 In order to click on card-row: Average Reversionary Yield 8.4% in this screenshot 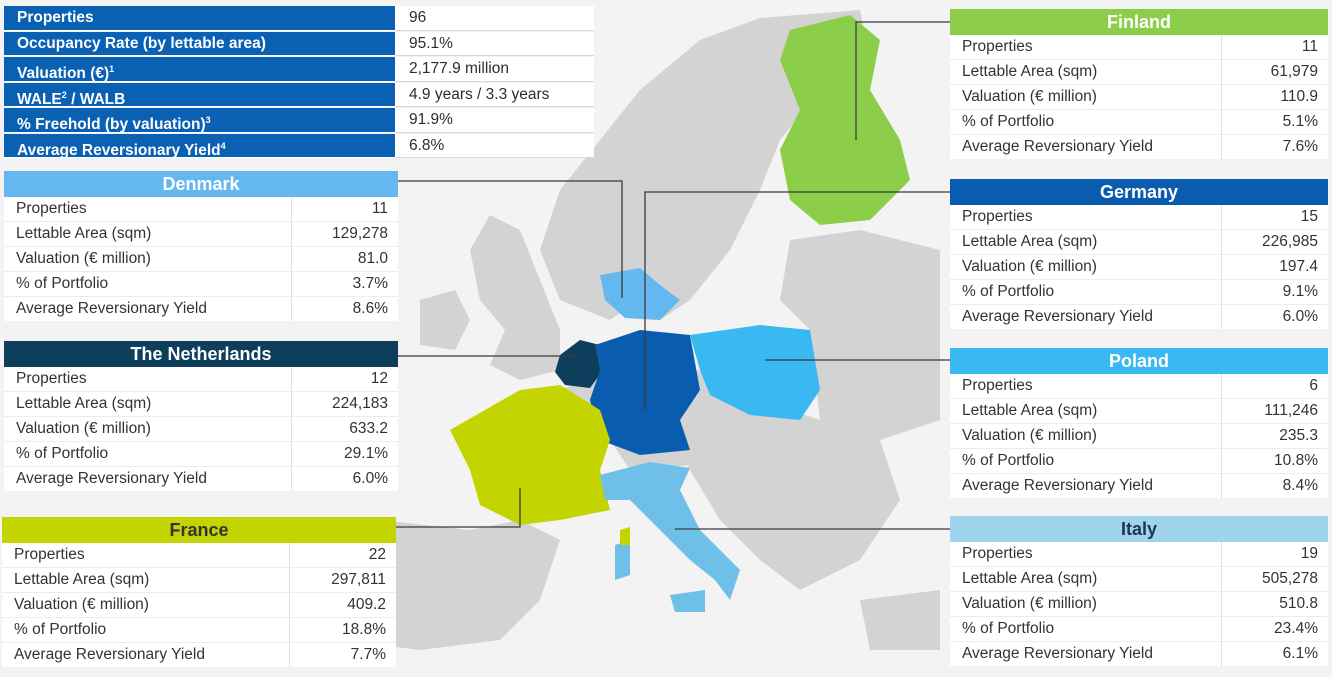, I will do `click(1139, 485)`.